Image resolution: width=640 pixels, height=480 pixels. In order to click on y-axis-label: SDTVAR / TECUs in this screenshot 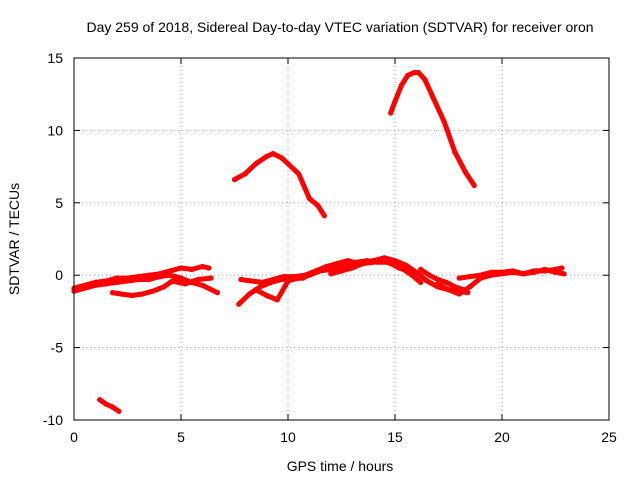, I will do `click(14, 239)`.